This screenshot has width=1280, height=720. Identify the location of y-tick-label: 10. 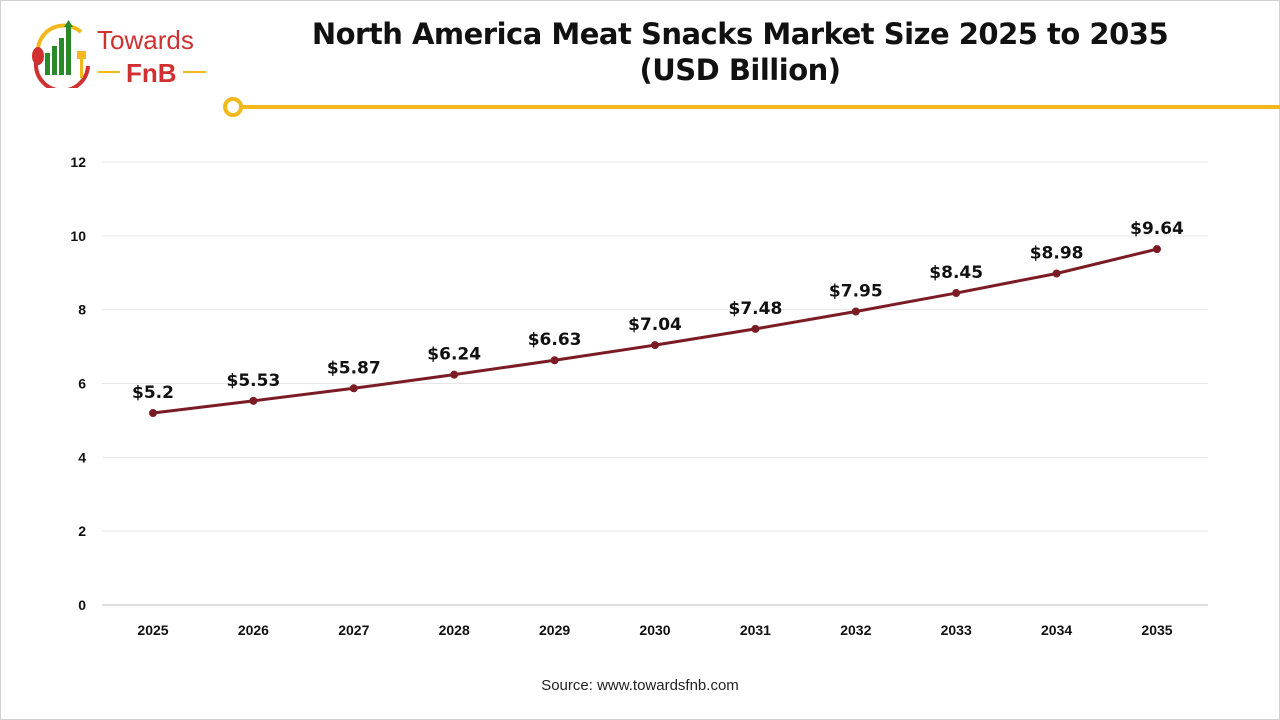
(78, 236).